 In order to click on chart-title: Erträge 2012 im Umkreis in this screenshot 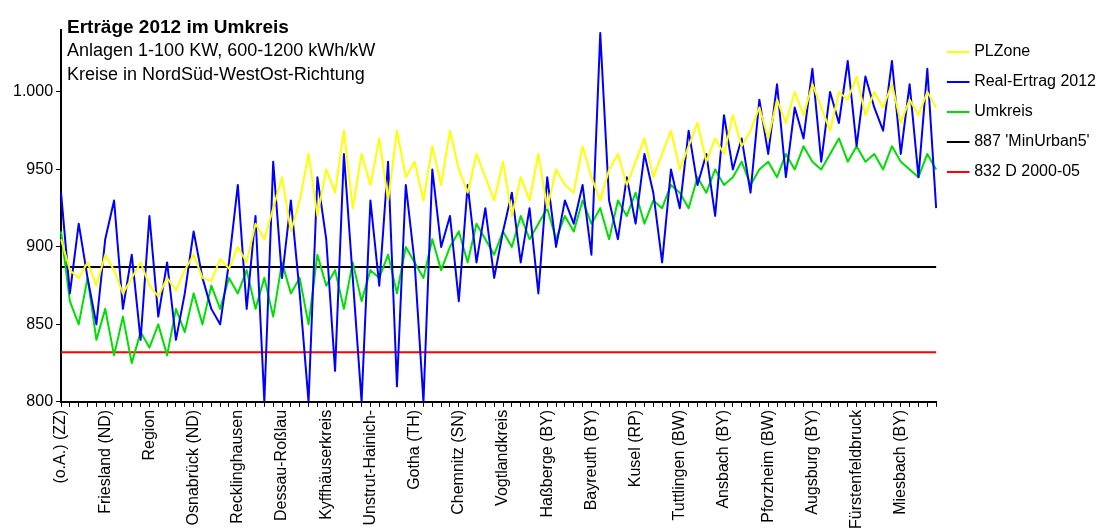, I will do `click(178, 26)`.